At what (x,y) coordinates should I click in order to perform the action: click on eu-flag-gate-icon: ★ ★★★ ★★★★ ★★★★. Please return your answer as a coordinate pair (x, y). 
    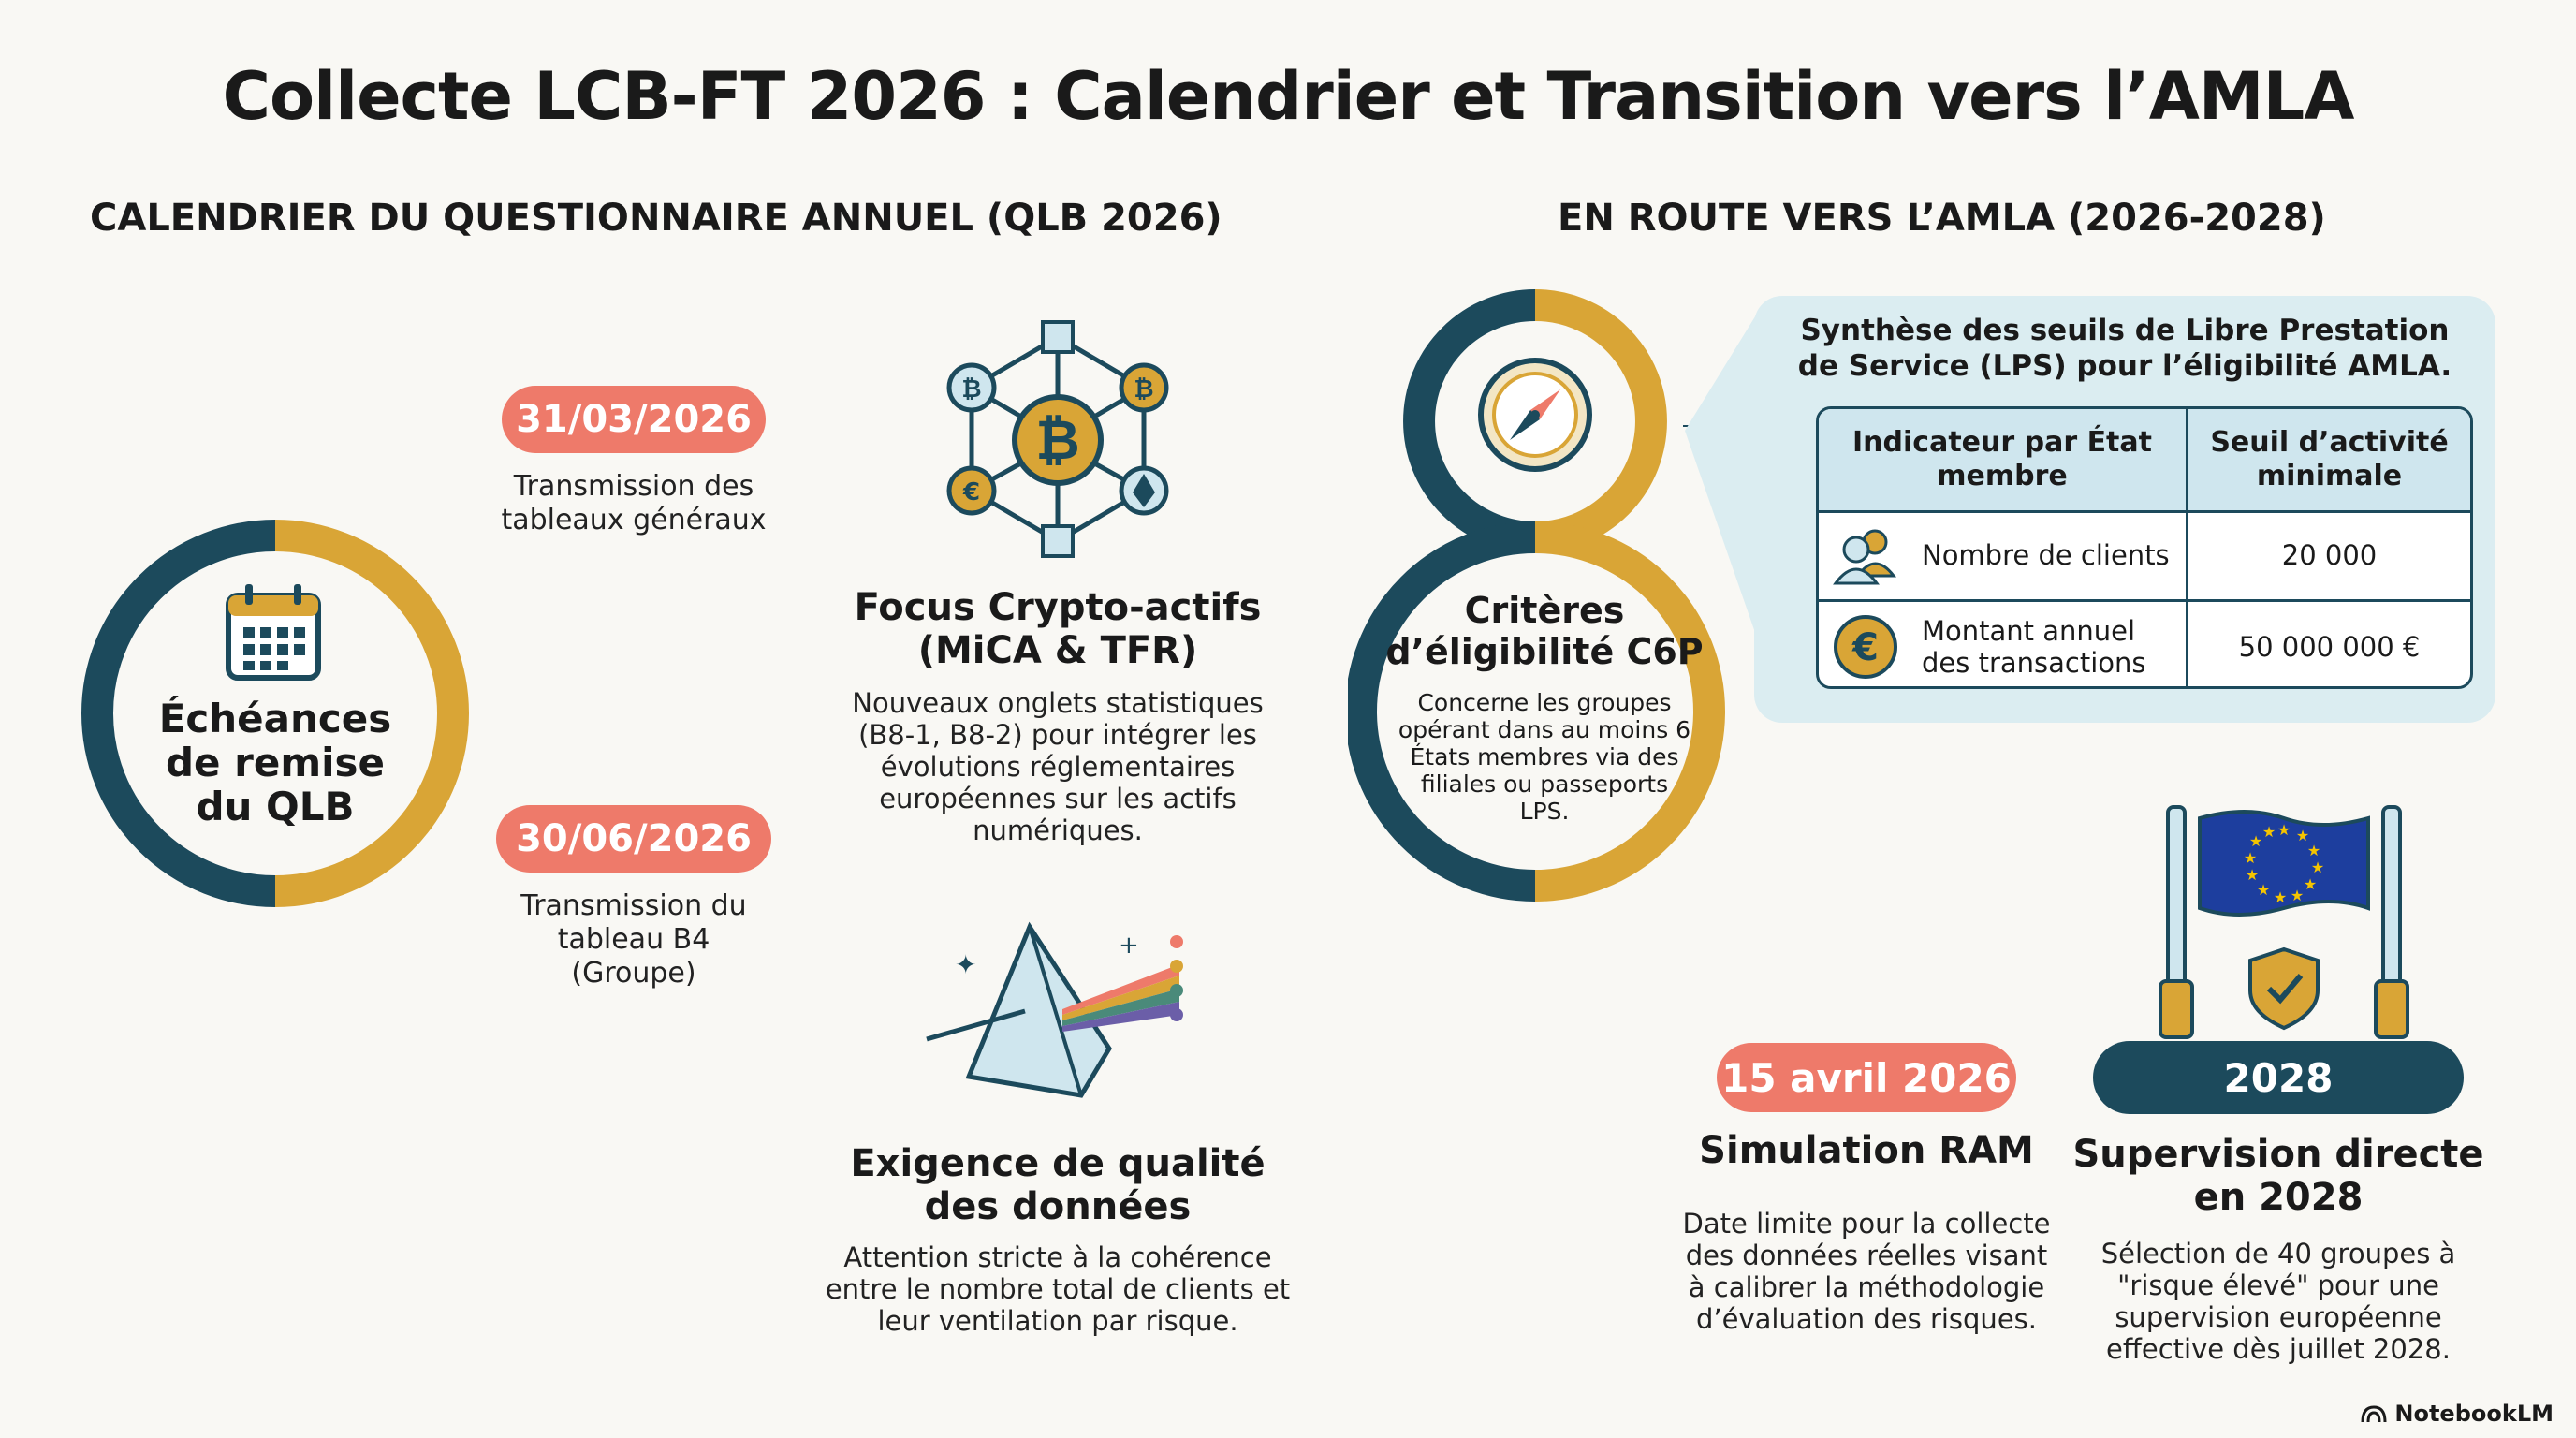
    Looking at the image, I should click on (2284, 922).